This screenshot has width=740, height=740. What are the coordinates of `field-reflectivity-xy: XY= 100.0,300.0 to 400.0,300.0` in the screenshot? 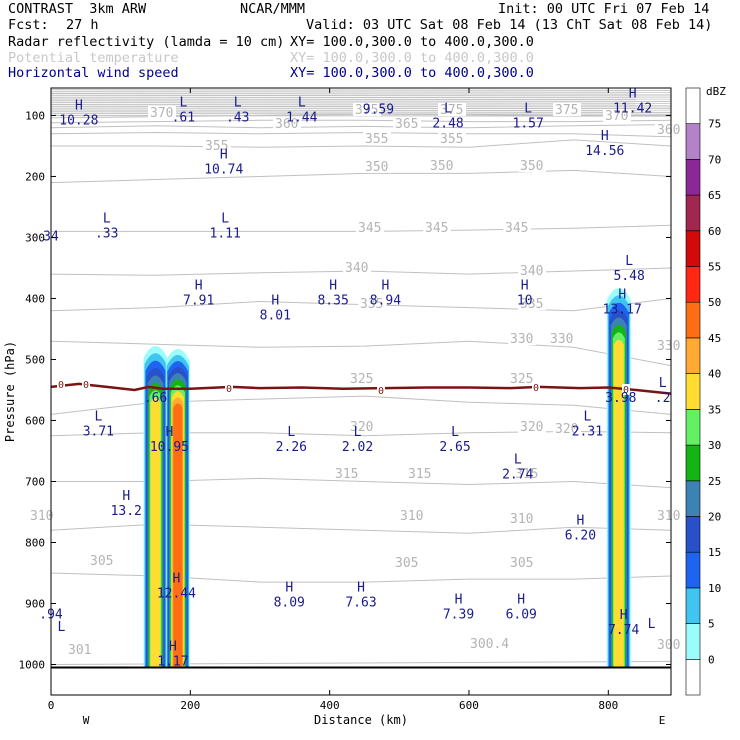 It's located at (412, 42).